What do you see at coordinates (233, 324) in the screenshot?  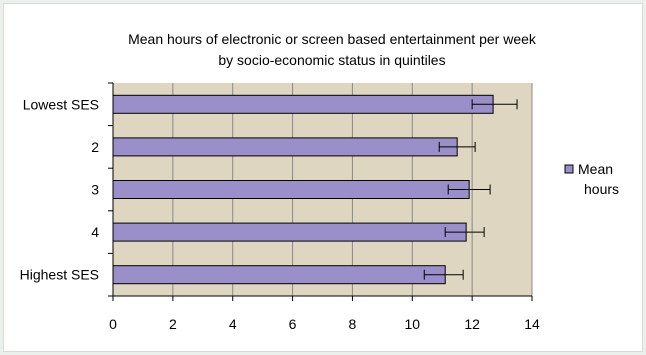 I see `x-tick-label-4: 4` at bounding box center [233, 324].